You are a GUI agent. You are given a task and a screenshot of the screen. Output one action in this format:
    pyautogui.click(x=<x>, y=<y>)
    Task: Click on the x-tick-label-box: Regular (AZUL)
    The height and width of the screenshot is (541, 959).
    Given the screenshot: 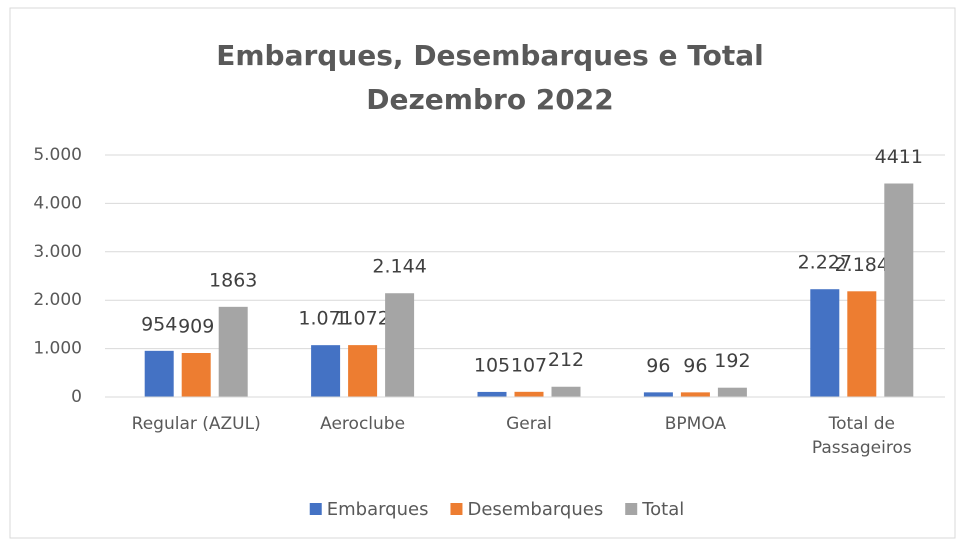 What is the action you would take?
    pyautogui.click(x=196, y=424)
    